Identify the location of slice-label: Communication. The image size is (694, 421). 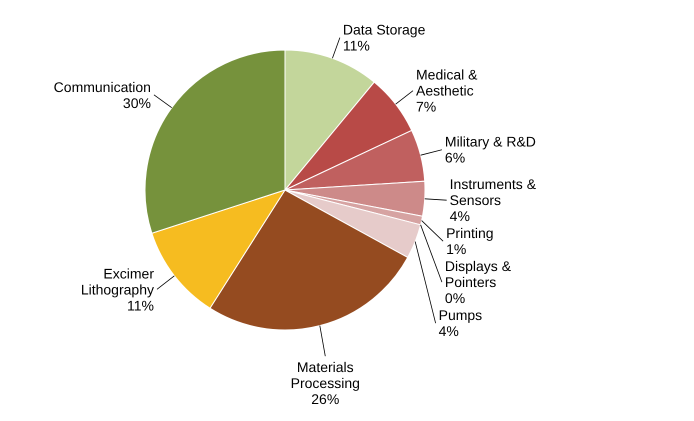
(102, 86).